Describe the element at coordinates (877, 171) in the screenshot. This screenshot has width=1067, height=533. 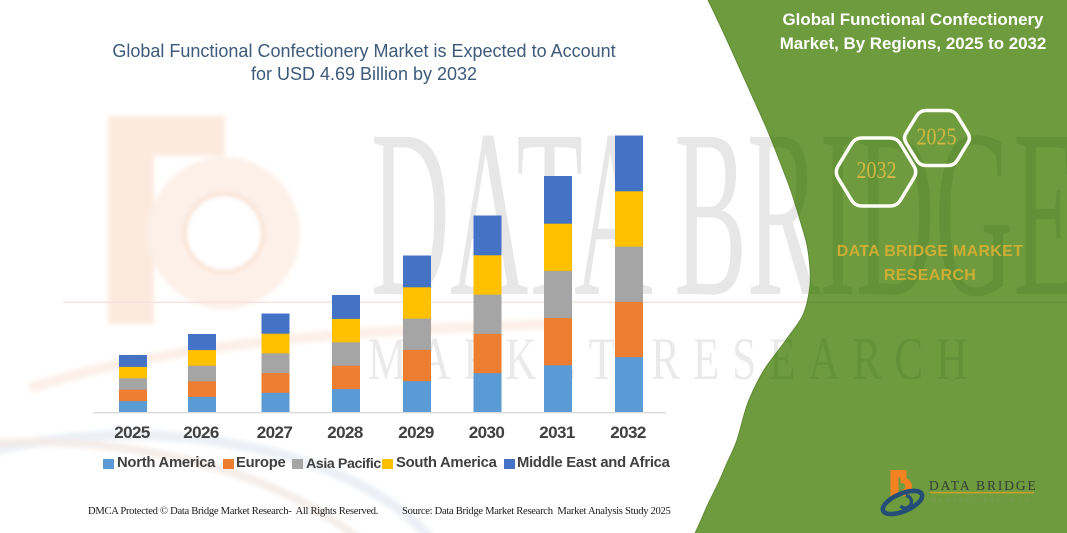
I see `svg-text: 2032` at that location.